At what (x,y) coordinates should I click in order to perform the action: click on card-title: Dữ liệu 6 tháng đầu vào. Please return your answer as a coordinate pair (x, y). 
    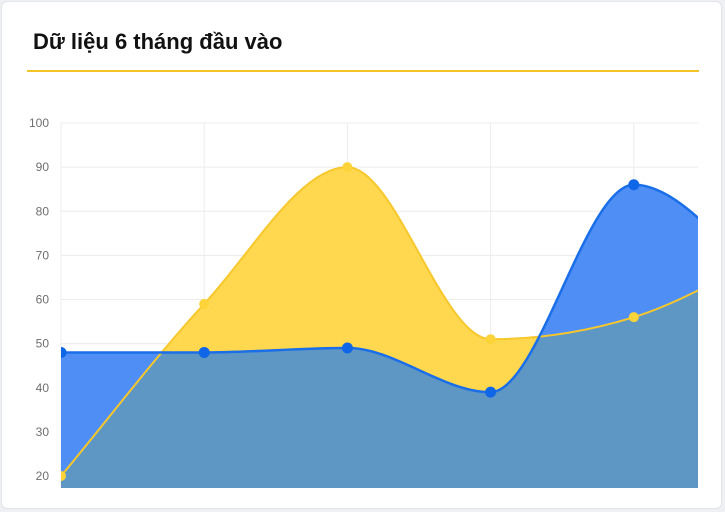
    Looking at the image, I should click on (158, 41).